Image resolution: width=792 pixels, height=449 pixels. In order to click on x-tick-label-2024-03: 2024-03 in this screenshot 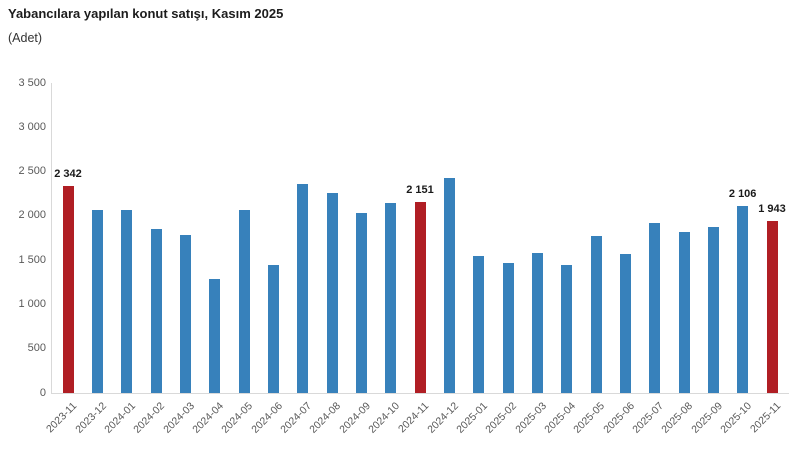, I will do `click(179, 418)`.